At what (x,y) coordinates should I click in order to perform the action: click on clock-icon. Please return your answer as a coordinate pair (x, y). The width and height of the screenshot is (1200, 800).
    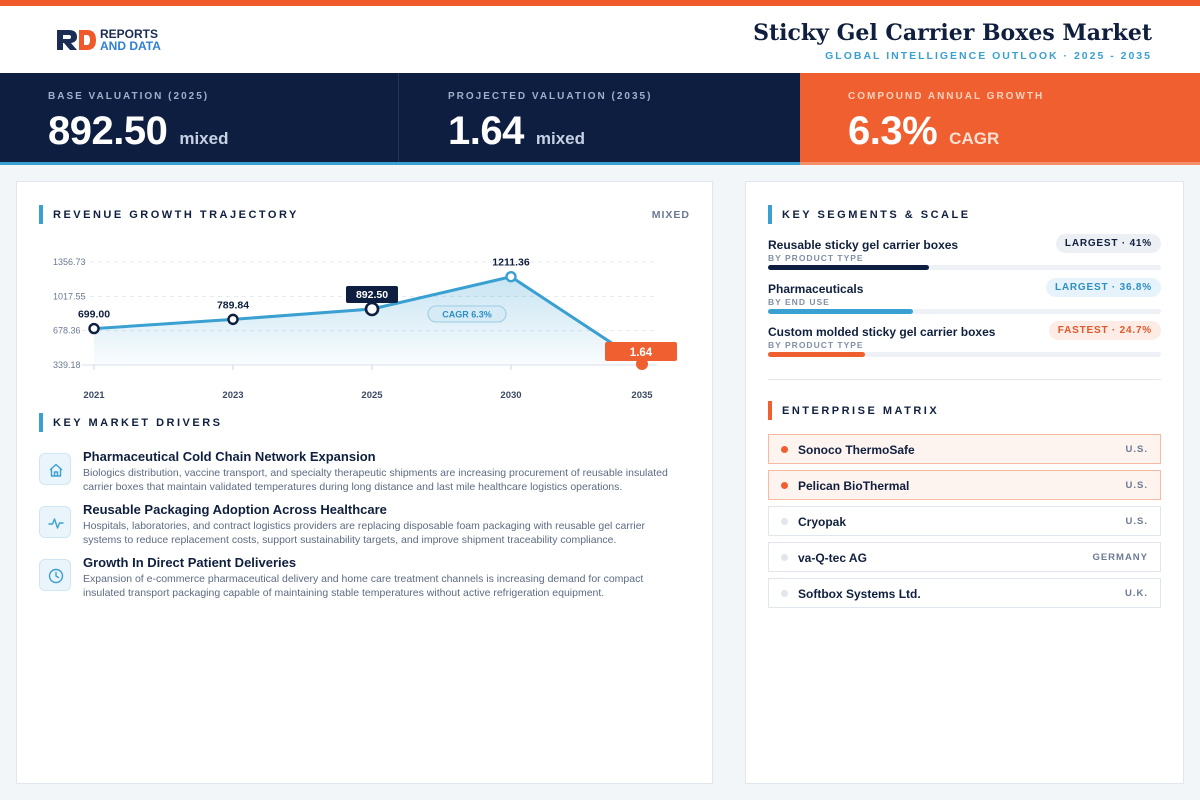
    Looking at the image, I should click on (55, 575).